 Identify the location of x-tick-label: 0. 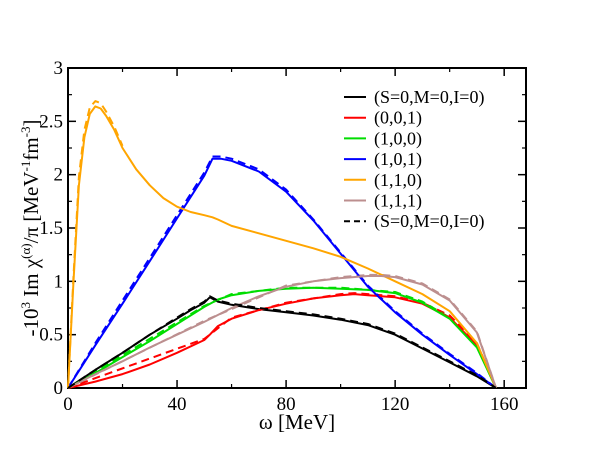
(68, 404).